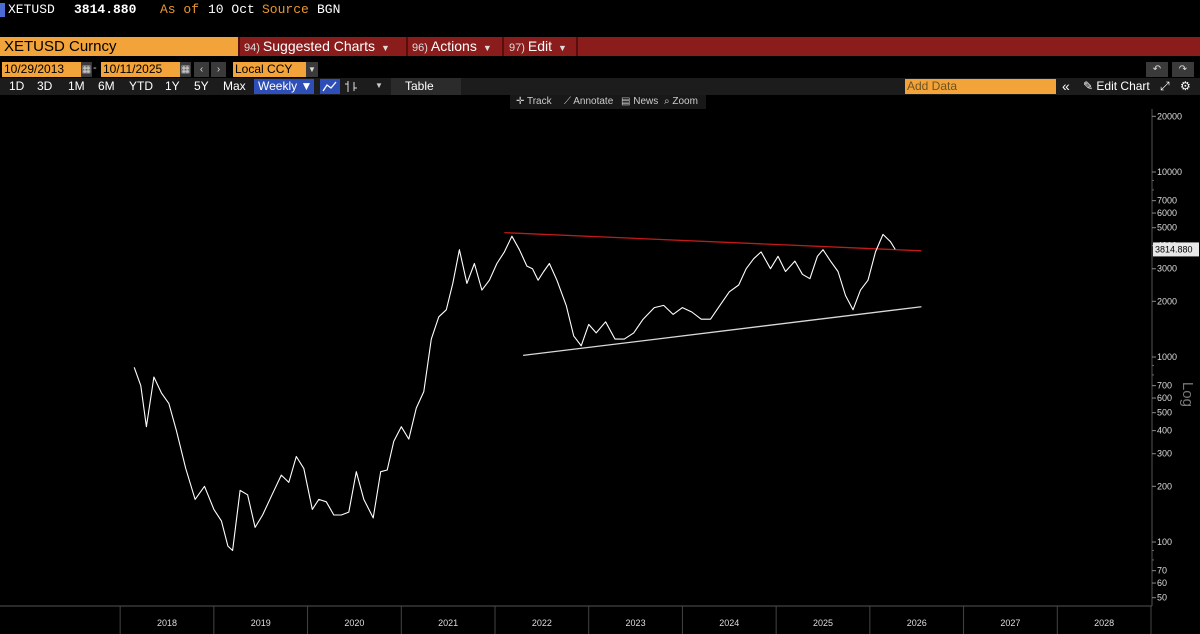  What do you see at coordinates (1167, 228) in the screenshot?
I see `y-tick-label: 5000` at bounding box center [1167, 228].